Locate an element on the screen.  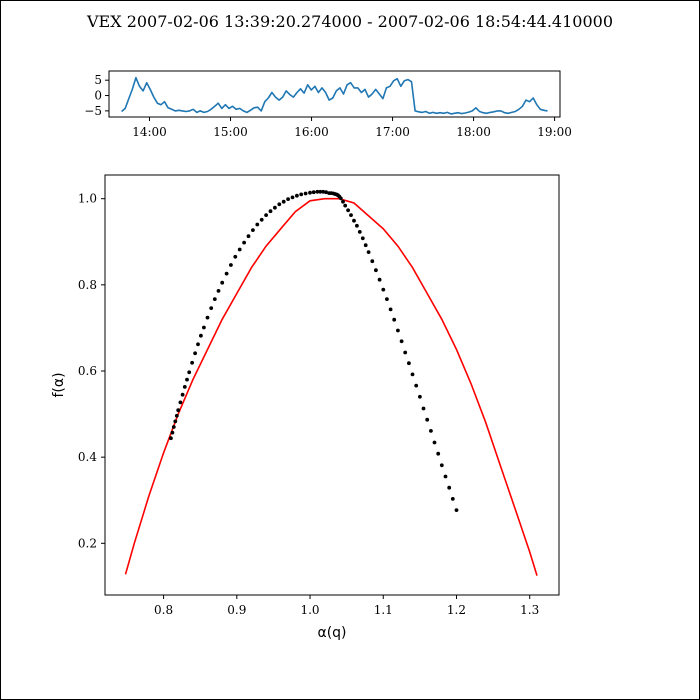
spectrum-y-tick-label: 0.4 is located at coordinates (87, 457).